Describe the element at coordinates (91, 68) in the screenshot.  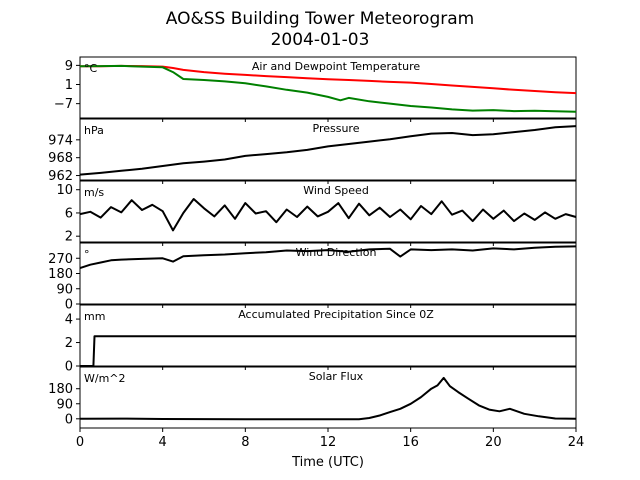
I see `panel-unit: °C` at that location.